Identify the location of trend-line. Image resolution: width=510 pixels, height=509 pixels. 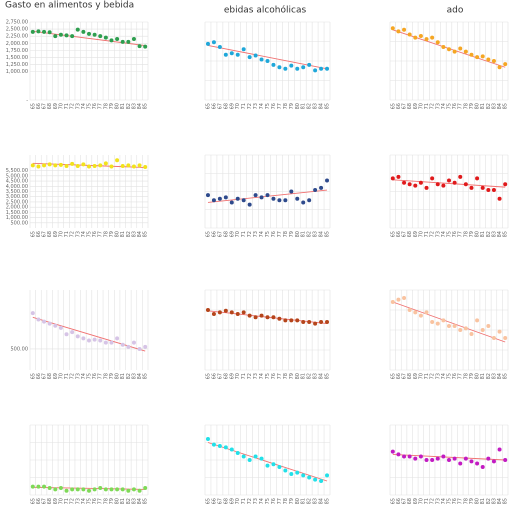
(89, 38).